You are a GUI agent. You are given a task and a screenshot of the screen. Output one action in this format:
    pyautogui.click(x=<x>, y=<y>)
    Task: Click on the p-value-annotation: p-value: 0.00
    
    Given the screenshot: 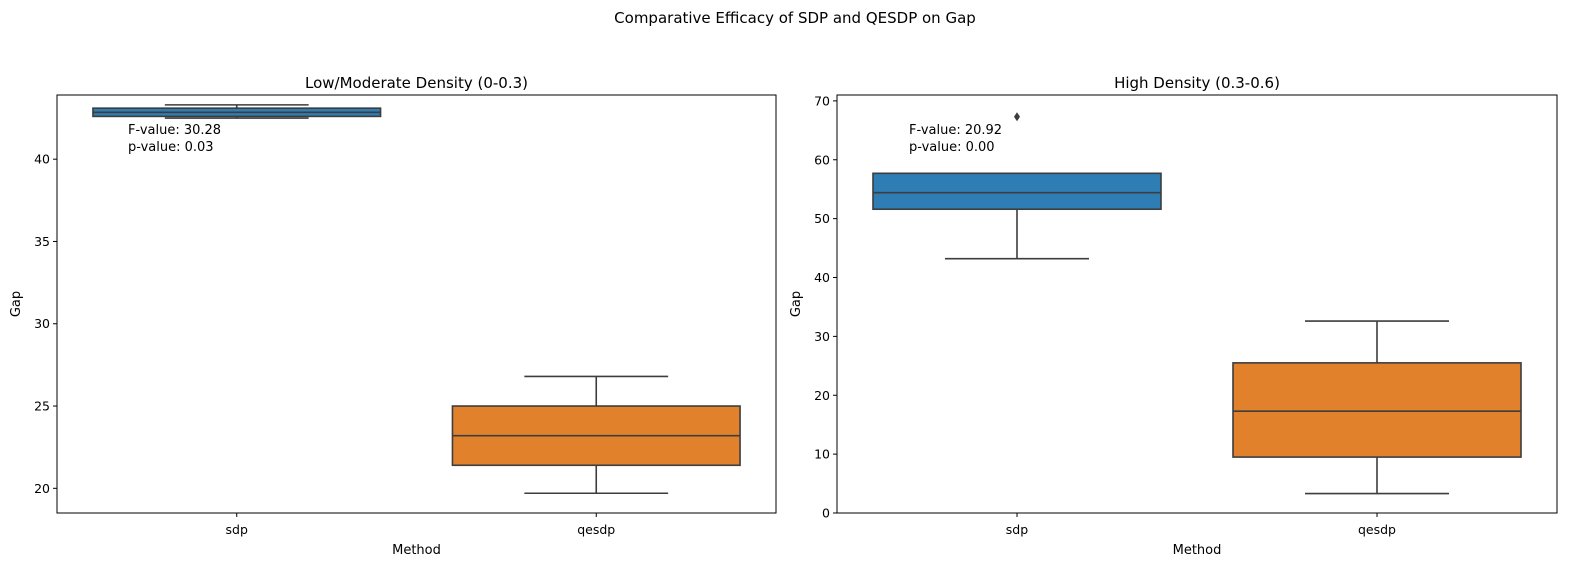 What is the action you would take?
    pyautogui.click(x=952, y=147)
    